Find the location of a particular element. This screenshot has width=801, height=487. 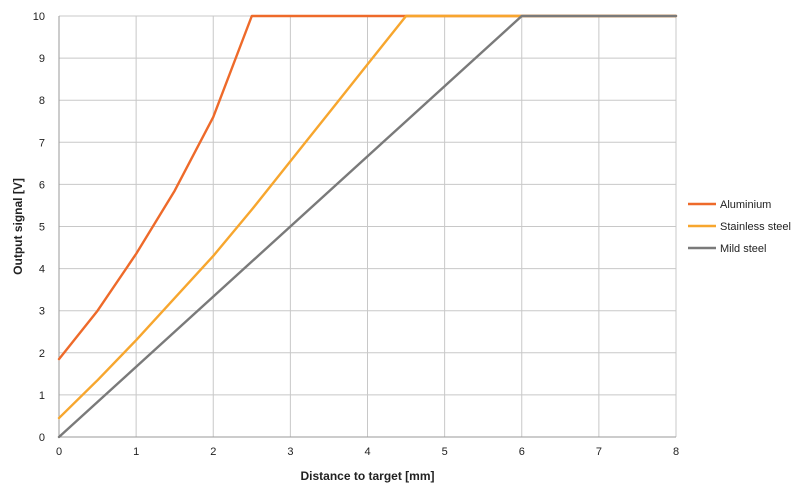

y-tick-label: 6 is located at coordinates (42, 185).